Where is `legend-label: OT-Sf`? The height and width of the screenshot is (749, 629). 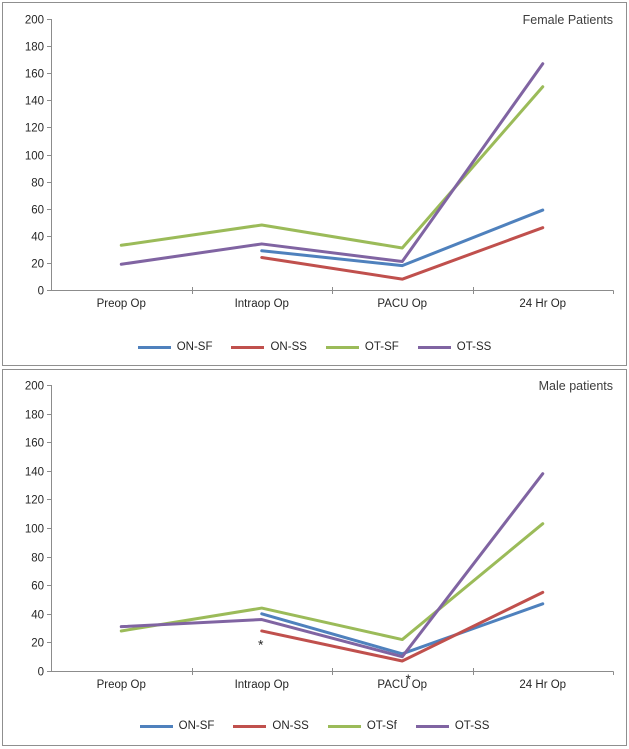
legend-label: OT-Sf is located at coordinates (381, 726).